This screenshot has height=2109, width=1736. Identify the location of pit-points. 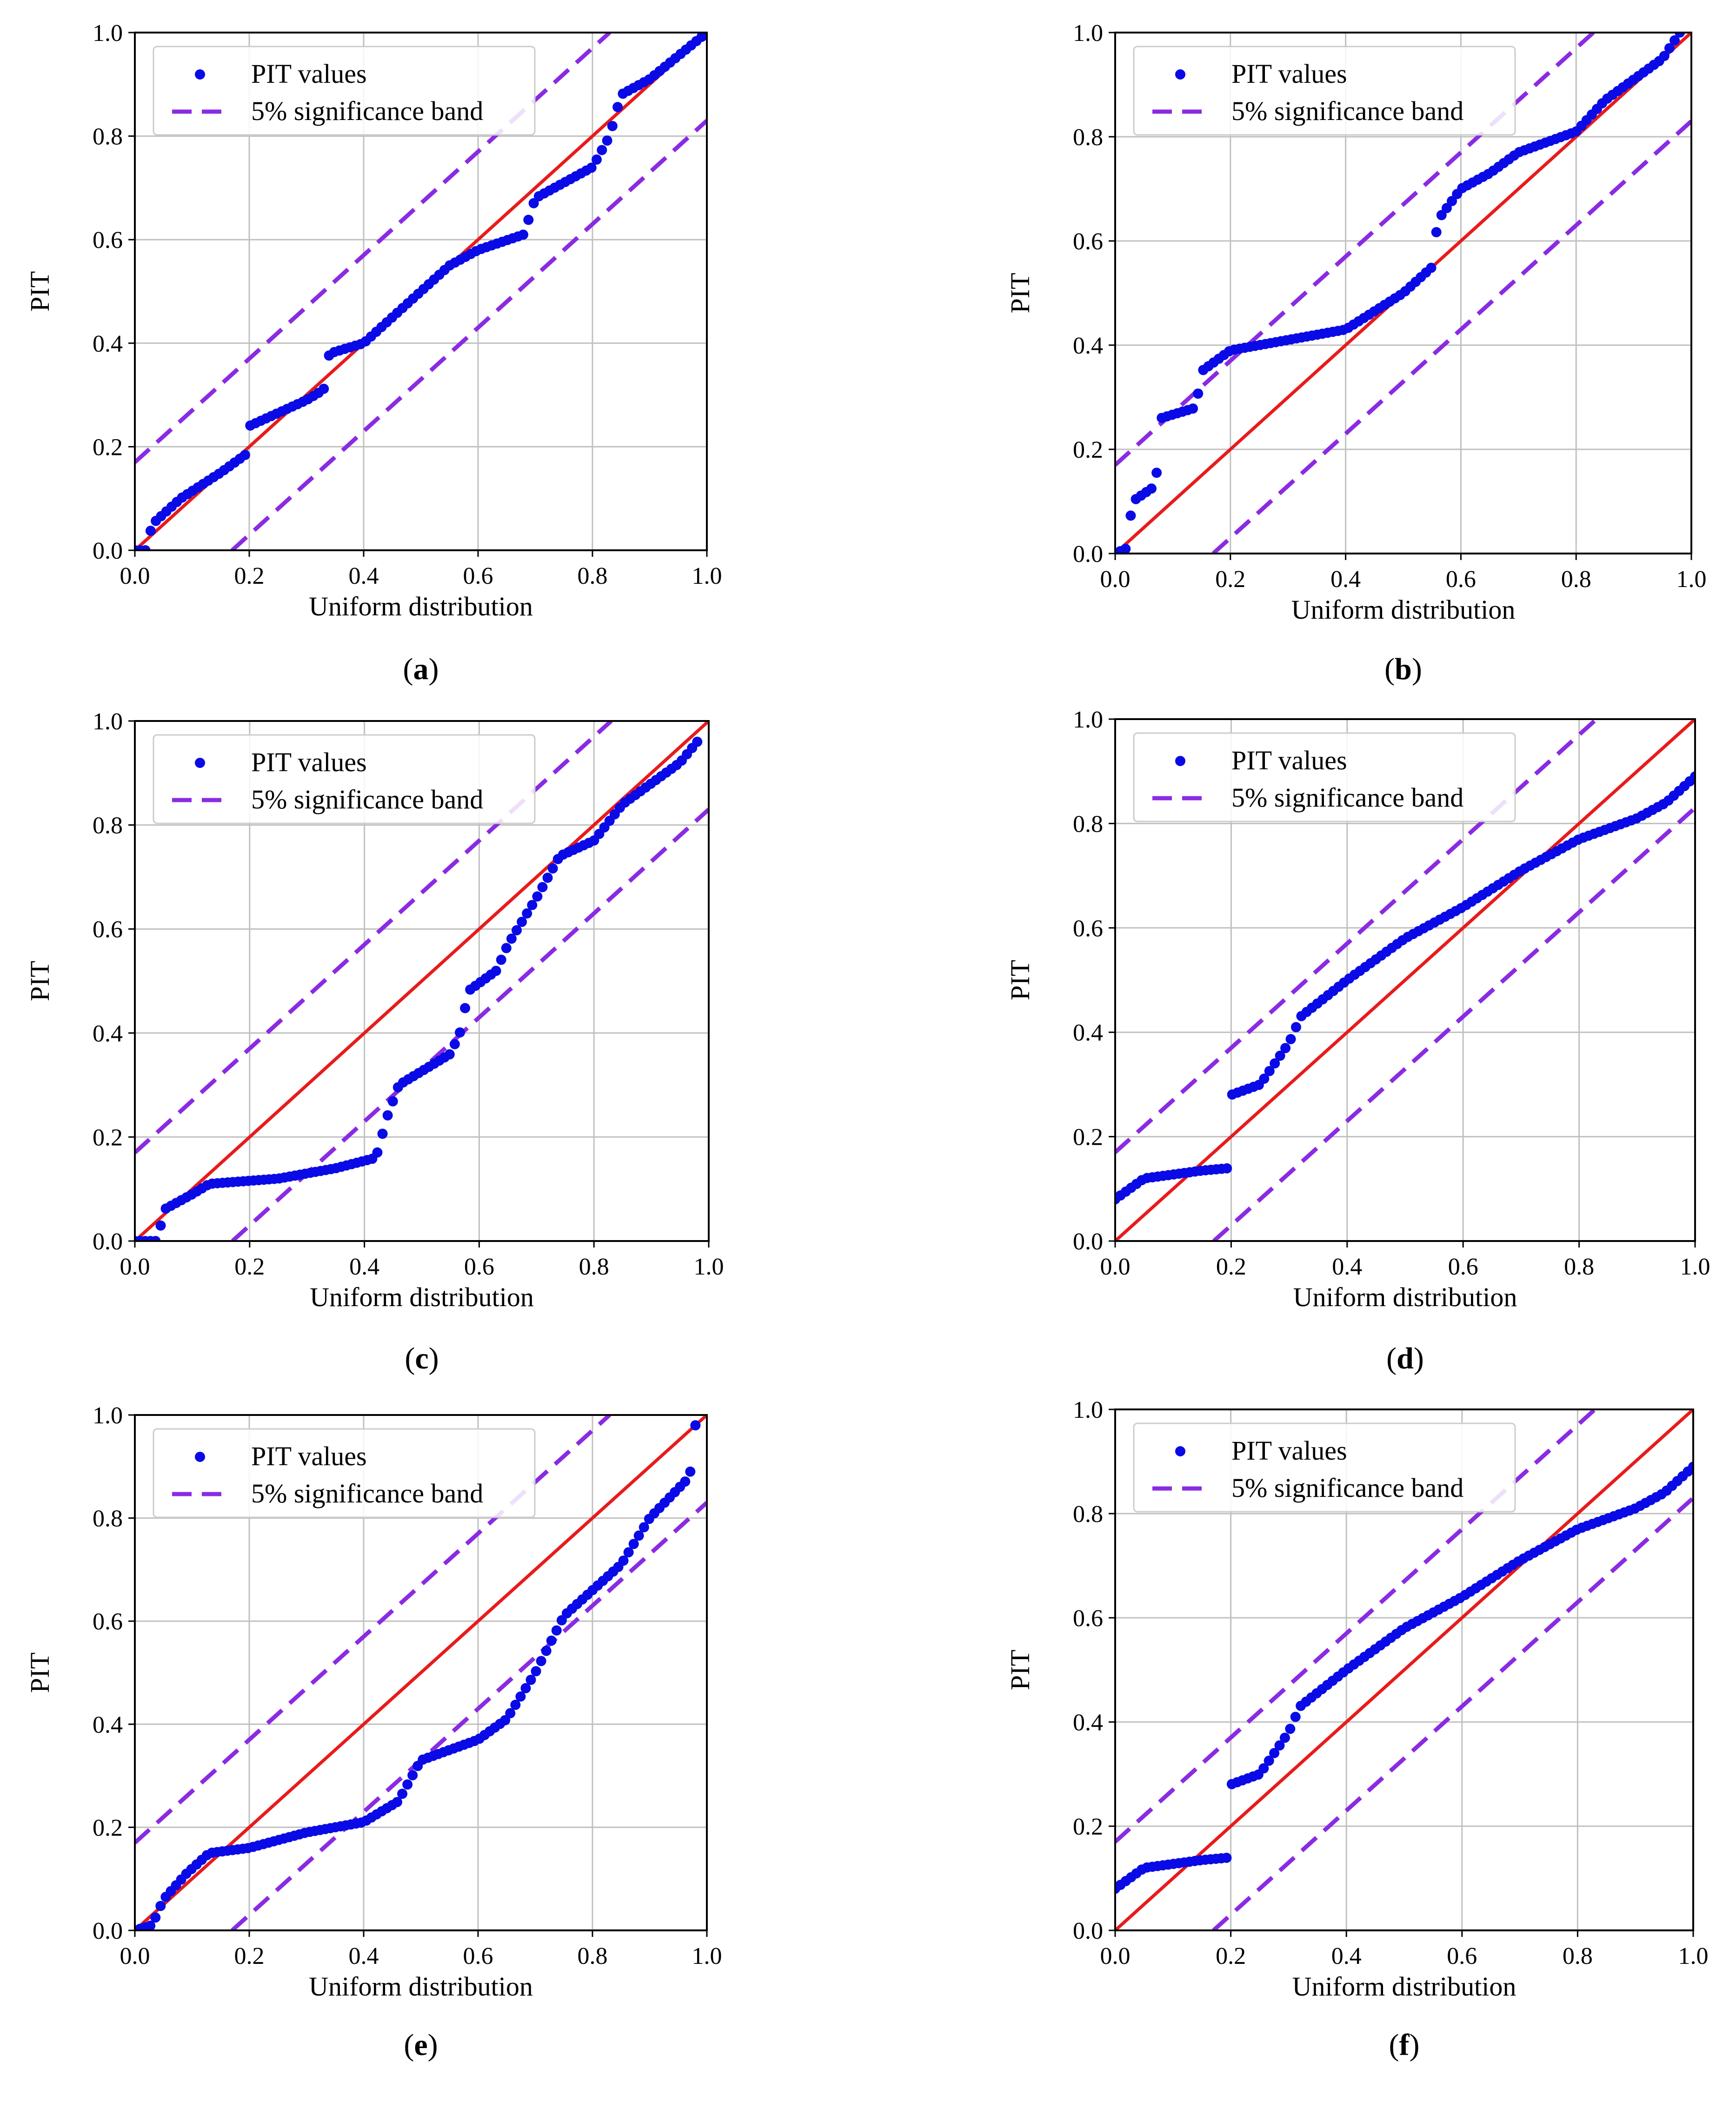
(1400, 293).